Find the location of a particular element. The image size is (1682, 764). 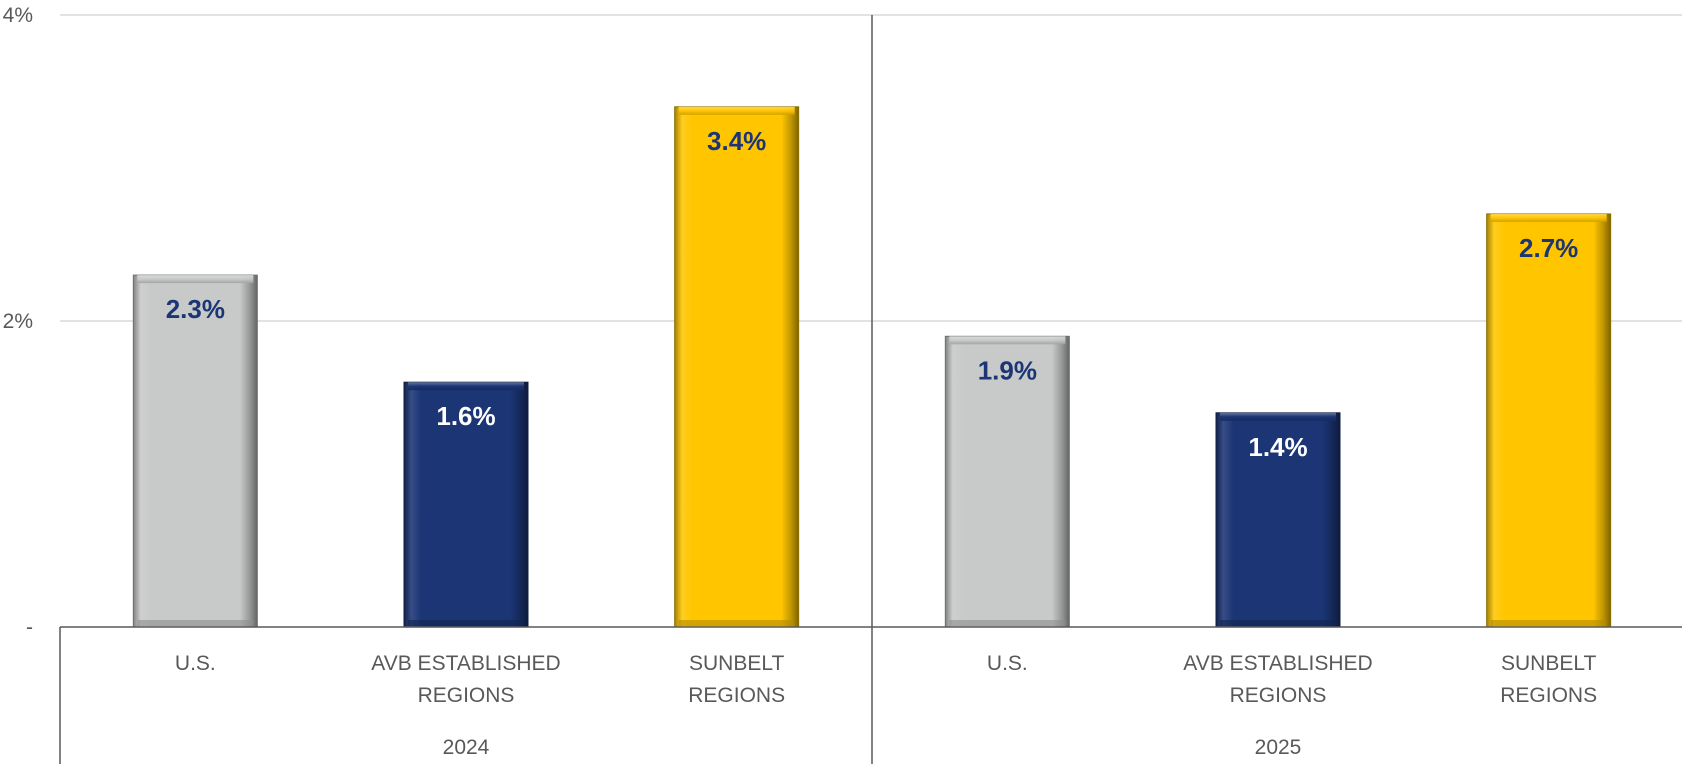

y-tick-label: - is located at coordinates (29, 627).